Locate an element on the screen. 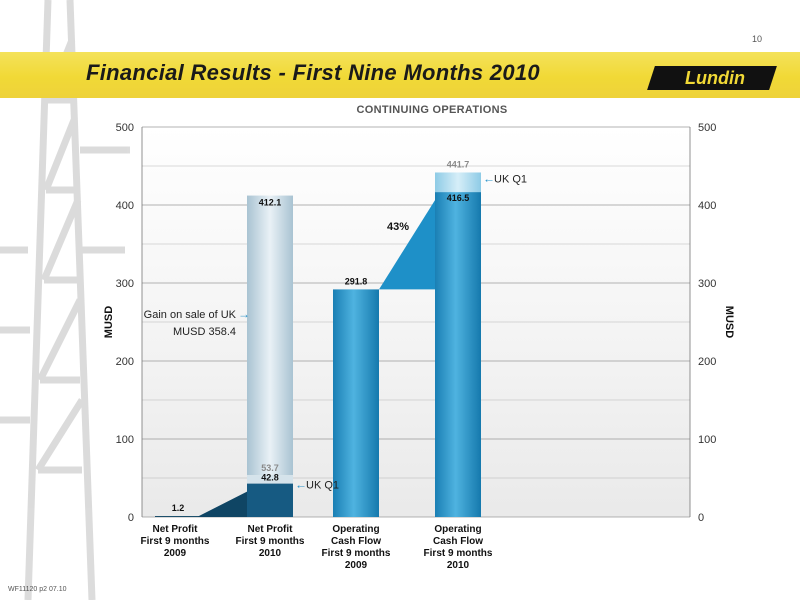 The image size is (800, 600). category-label-3-line-2: First 9 months is located at coordinates (458, 553).